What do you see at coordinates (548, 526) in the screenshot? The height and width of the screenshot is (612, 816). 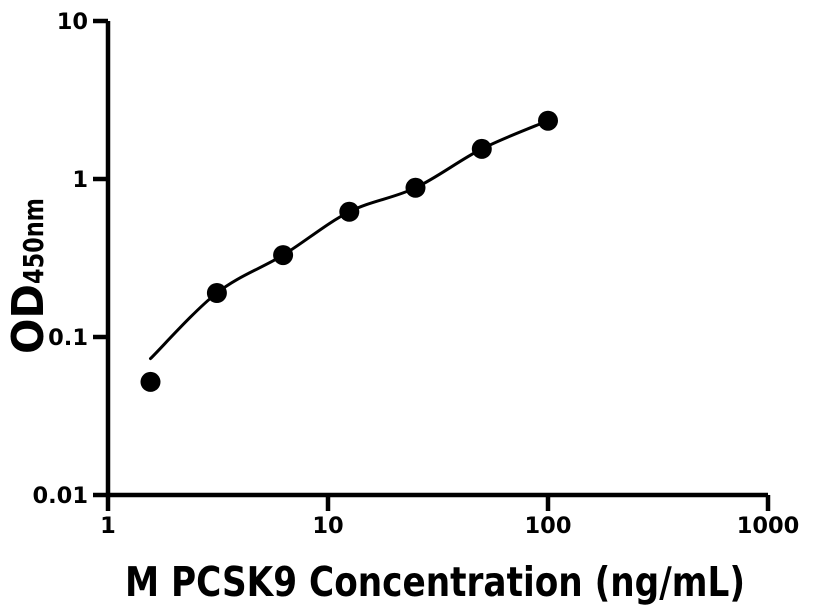 I see `x-tick-label: 100` at bounding box center [548, 526].